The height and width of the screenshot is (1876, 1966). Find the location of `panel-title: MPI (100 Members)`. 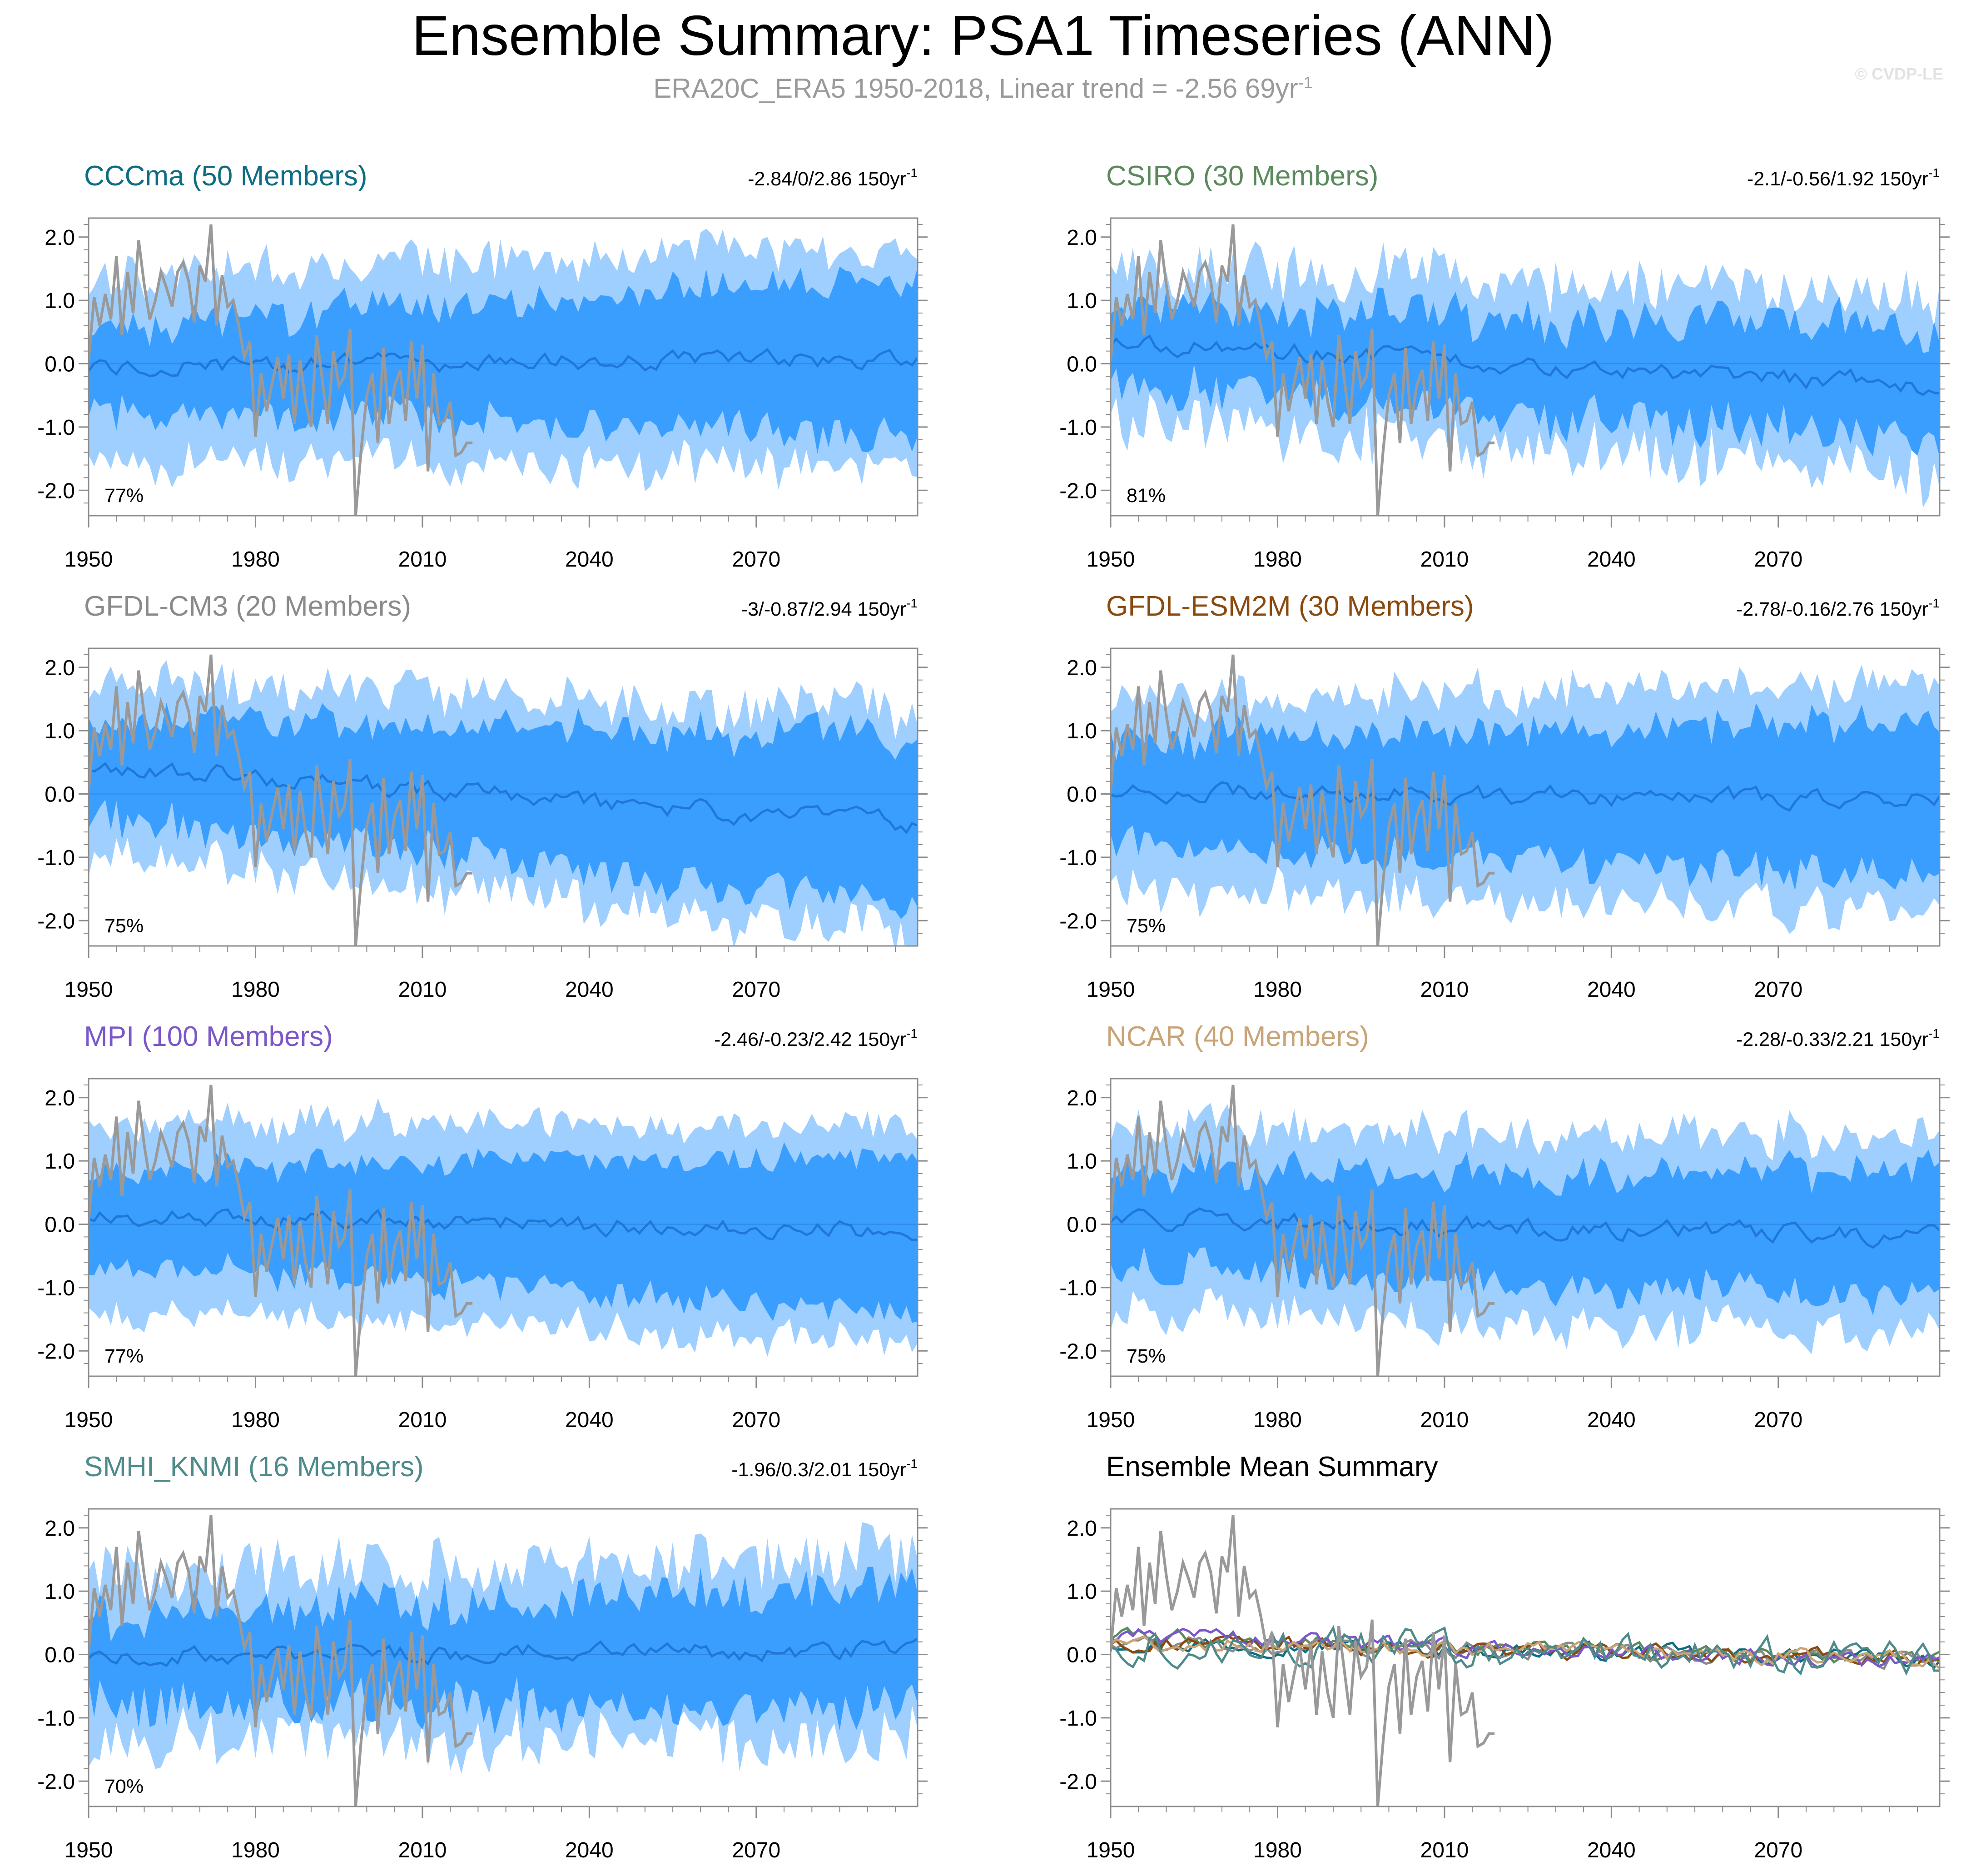

panel-title: MPI (100 Members) is located at coordinates (208, 1036).